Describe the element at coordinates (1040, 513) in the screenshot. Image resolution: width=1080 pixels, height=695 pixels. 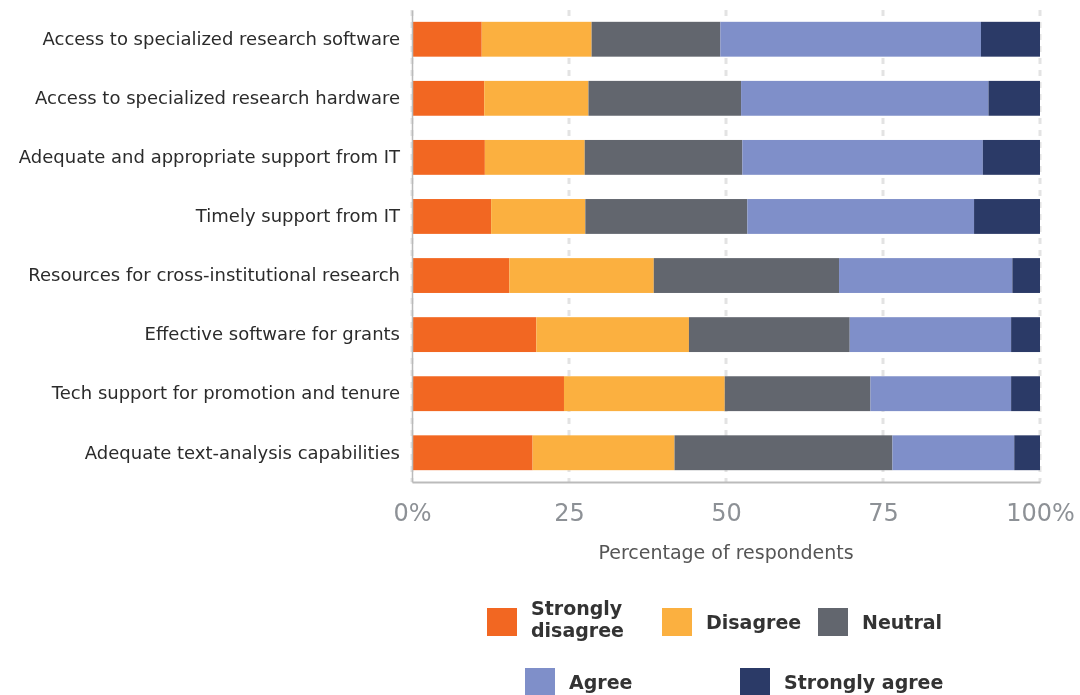
I see `x-tick-label: 100%` at that location.